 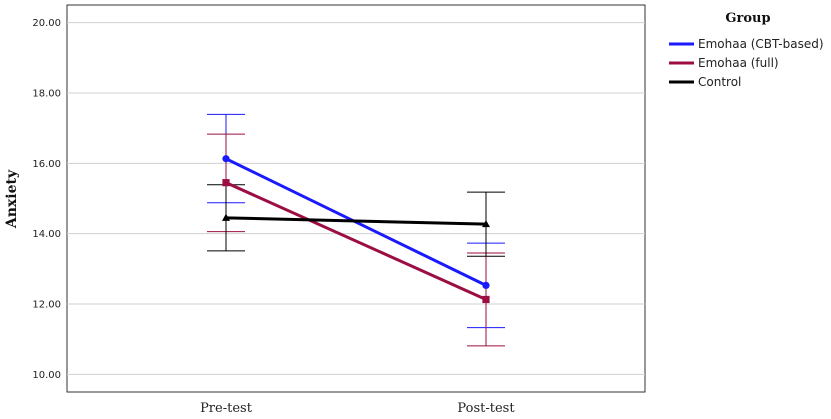 I want to click on legend-item: Emohaa (full), so click(x=724, y=63).